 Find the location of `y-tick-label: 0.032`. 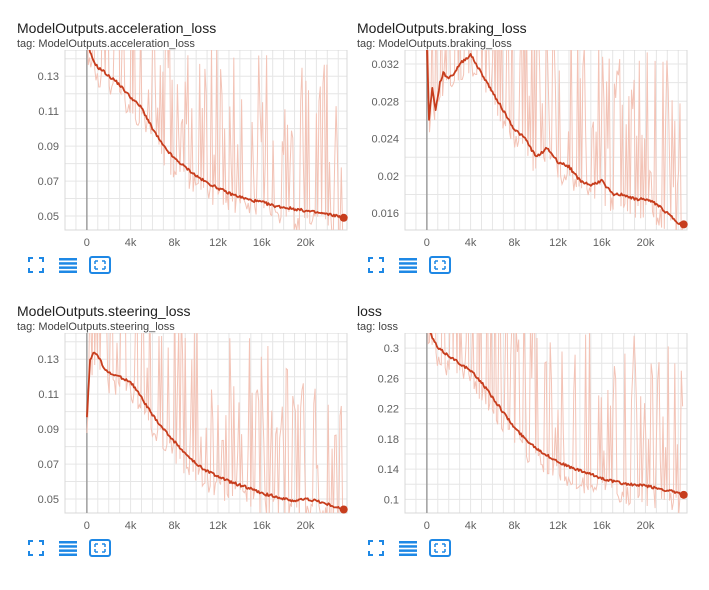

y-tick-label: 0.032 is located at coordinates (385, 65).